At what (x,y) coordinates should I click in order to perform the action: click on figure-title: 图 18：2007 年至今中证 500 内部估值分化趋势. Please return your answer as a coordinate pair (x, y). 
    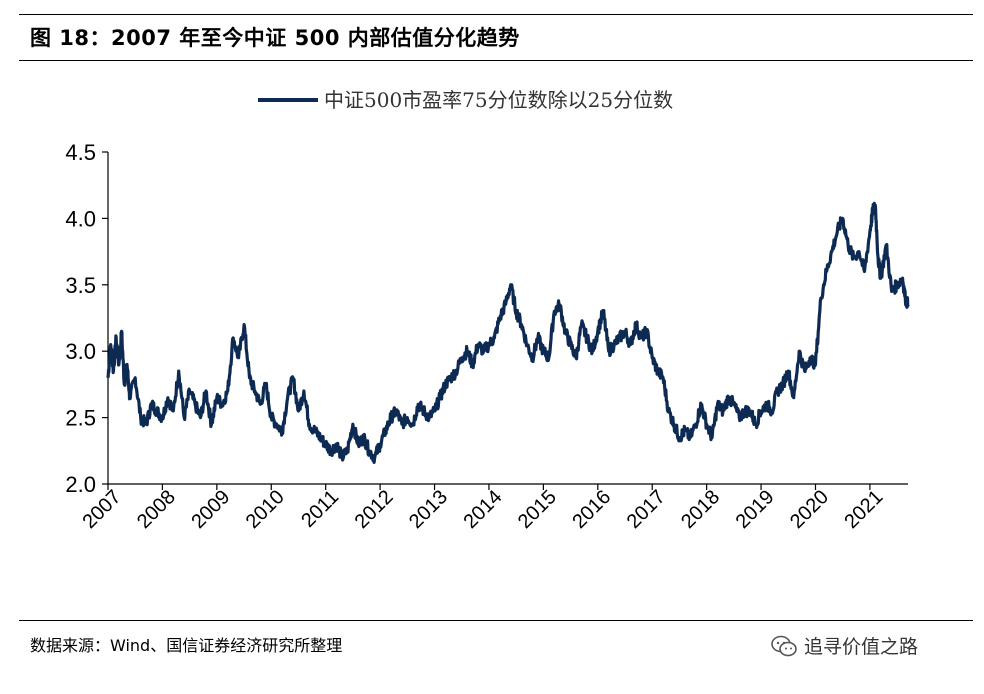
    Looking at the image, I should click on (275, 38).